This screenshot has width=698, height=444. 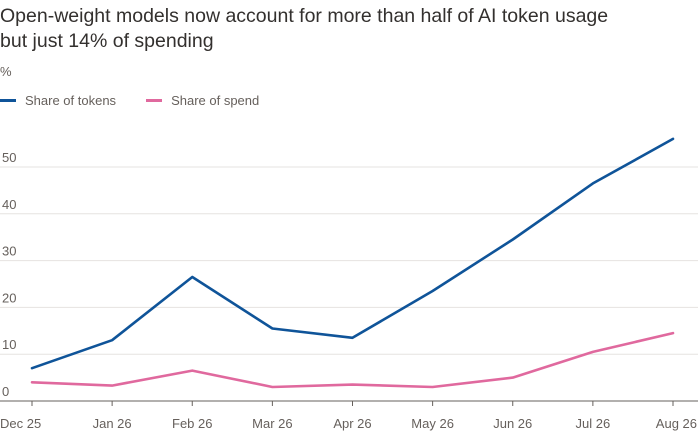 I want to click on chart-title-line-2: but just 14% of spending, so click(x=107, y=41).